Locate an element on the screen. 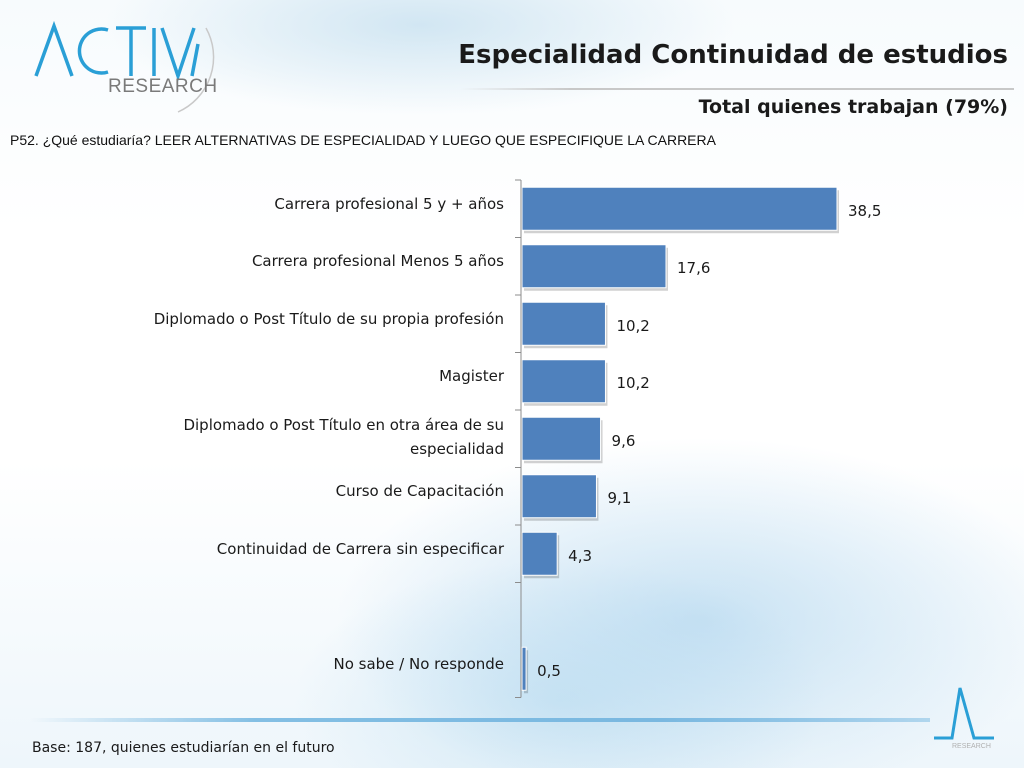 Image resolution: width=1024 pixels, height=768 pixels. activa-research-logo: RESEARCH is located at coordinates (126, 66).